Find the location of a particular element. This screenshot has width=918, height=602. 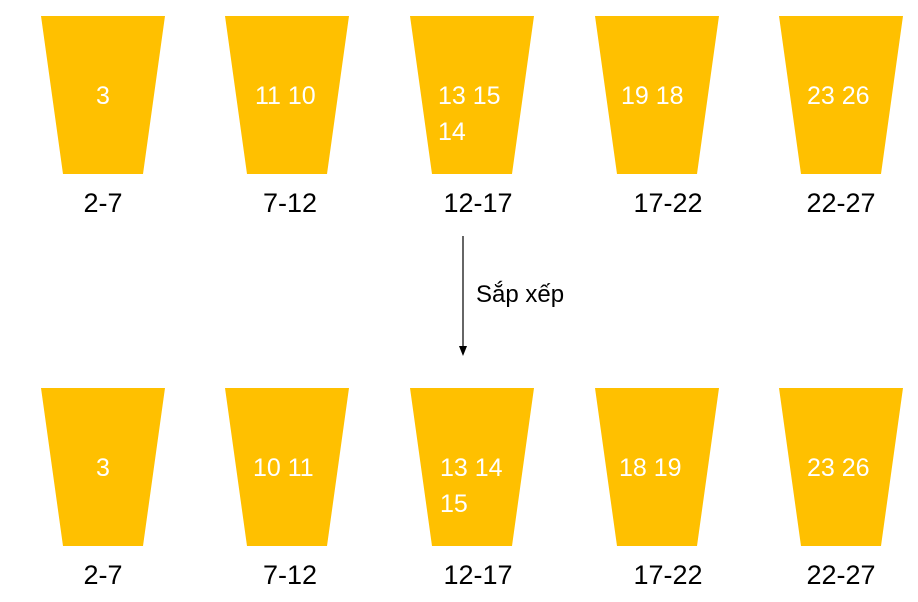

bucket-line: 13 14 is located at coordinates (471, 468).